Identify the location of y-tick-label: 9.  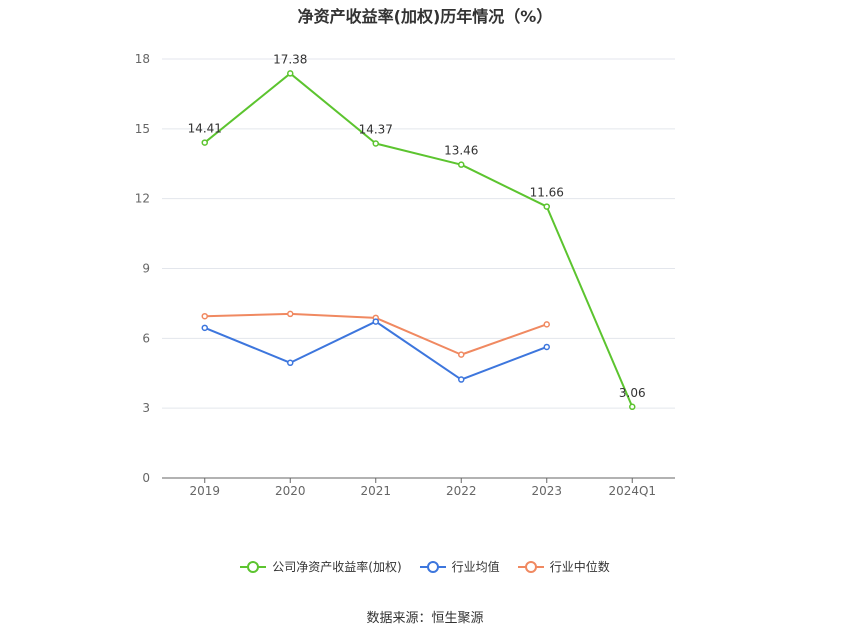
(146, 269).